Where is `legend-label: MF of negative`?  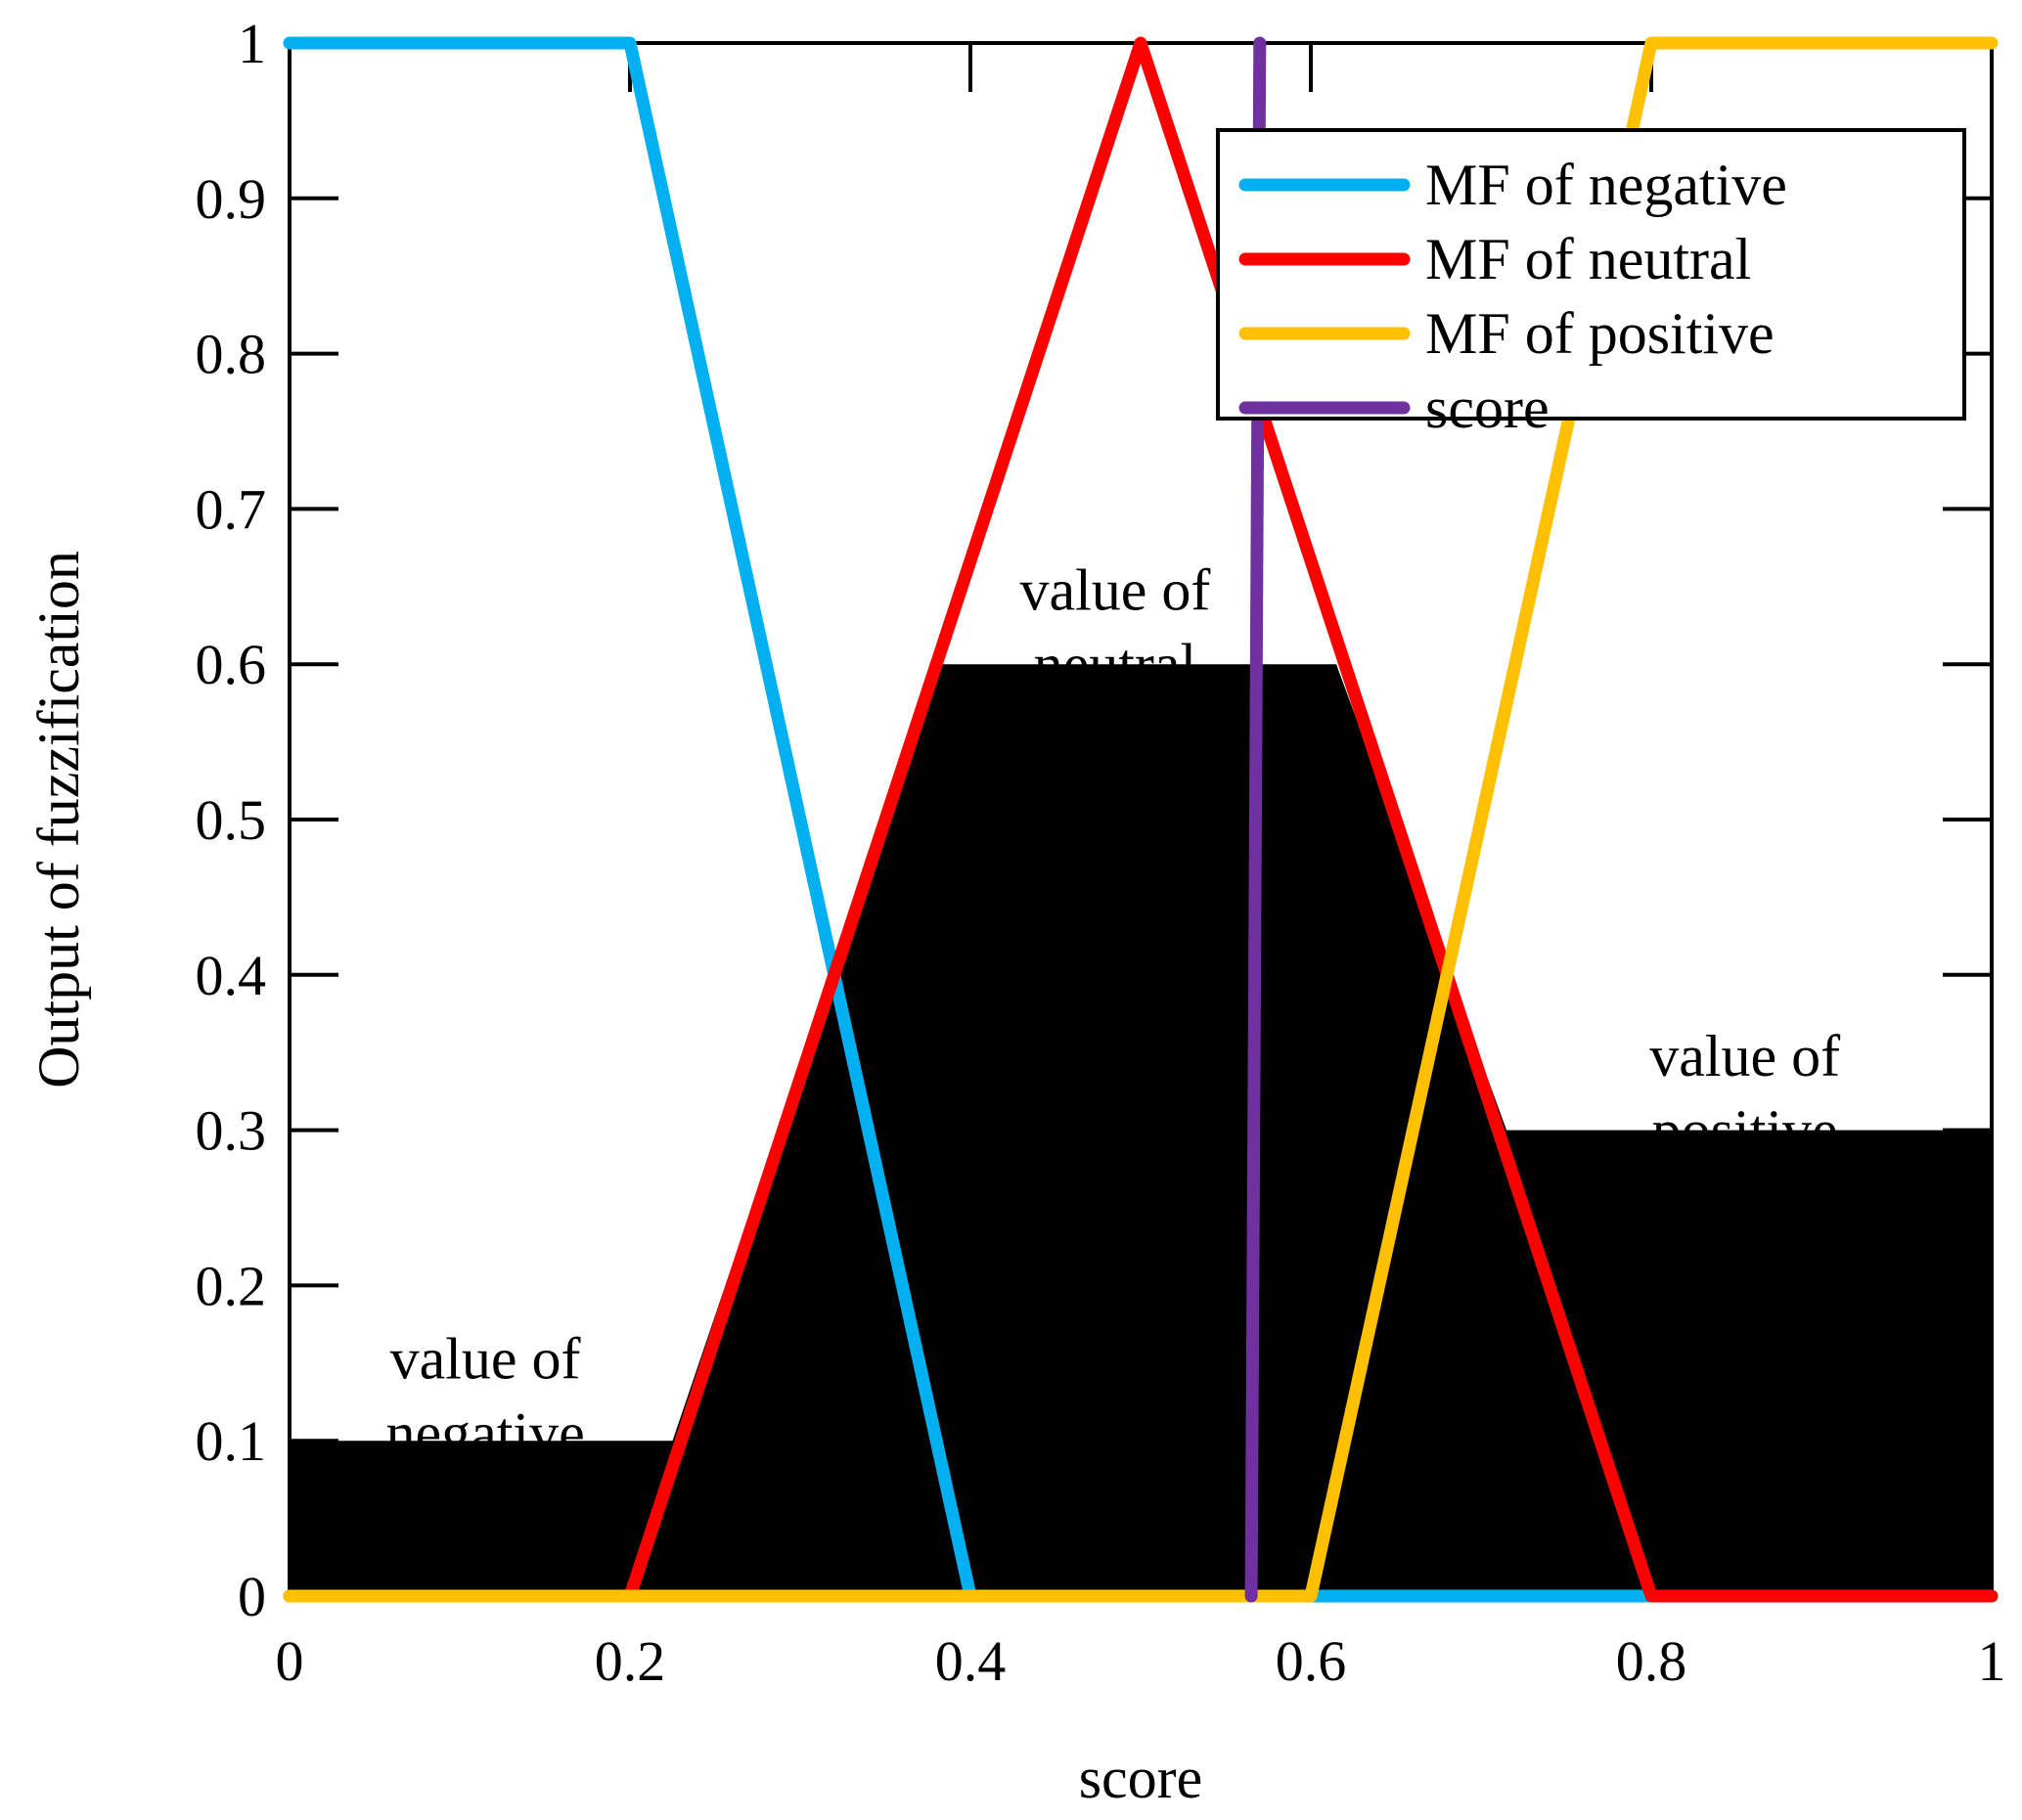
legend-label: MF of negative is located at coordinates (1606, 185).